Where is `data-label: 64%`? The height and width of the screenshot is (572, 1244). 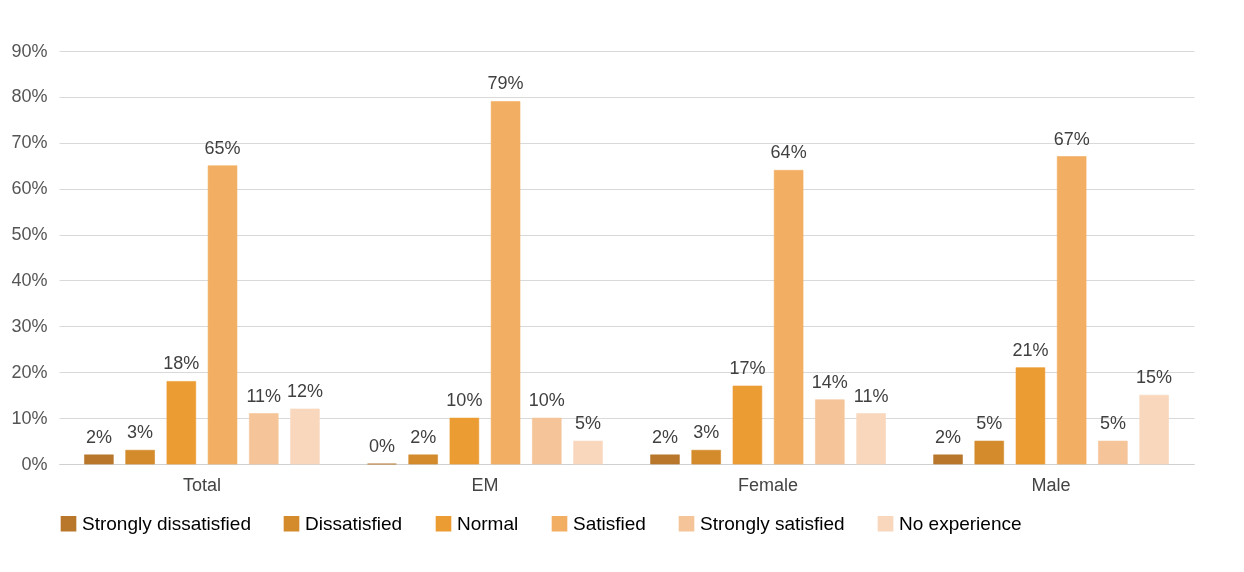 data-label: 64% is located at coordinates (788, 152).